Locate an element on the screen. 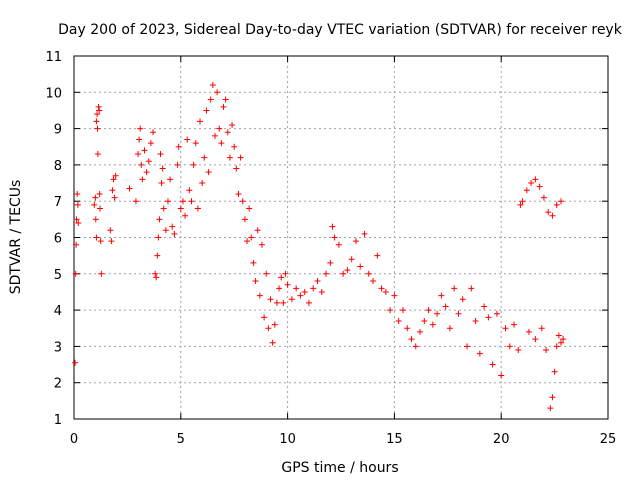  x-tick-label: 20 is located at coordinates (501, 439).